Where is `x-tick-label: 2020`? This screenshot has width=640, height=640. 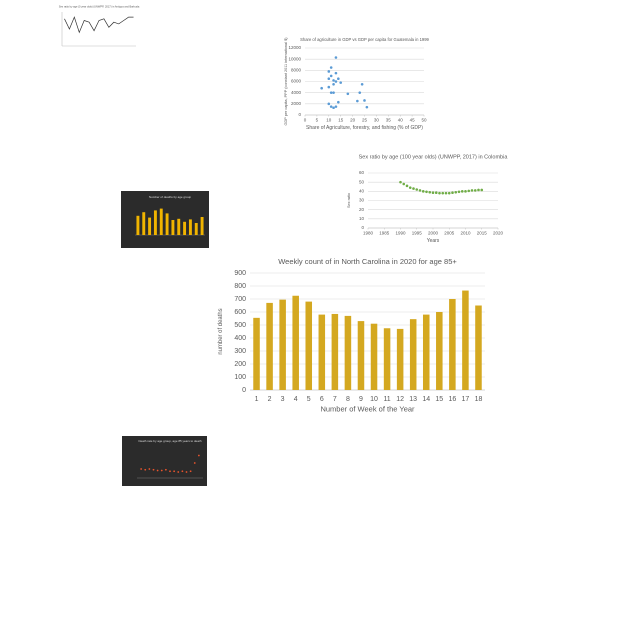
x-tick-label: 2020 is located at coordinates (498, 233).